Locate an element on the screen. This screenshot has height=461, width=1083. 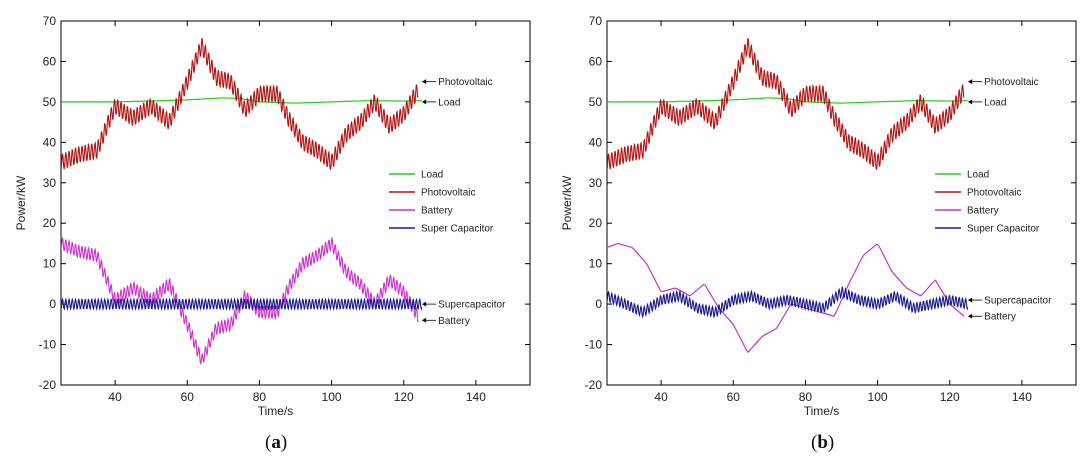
panel-tag-b-close: ) is located at coordinates (831, 442).